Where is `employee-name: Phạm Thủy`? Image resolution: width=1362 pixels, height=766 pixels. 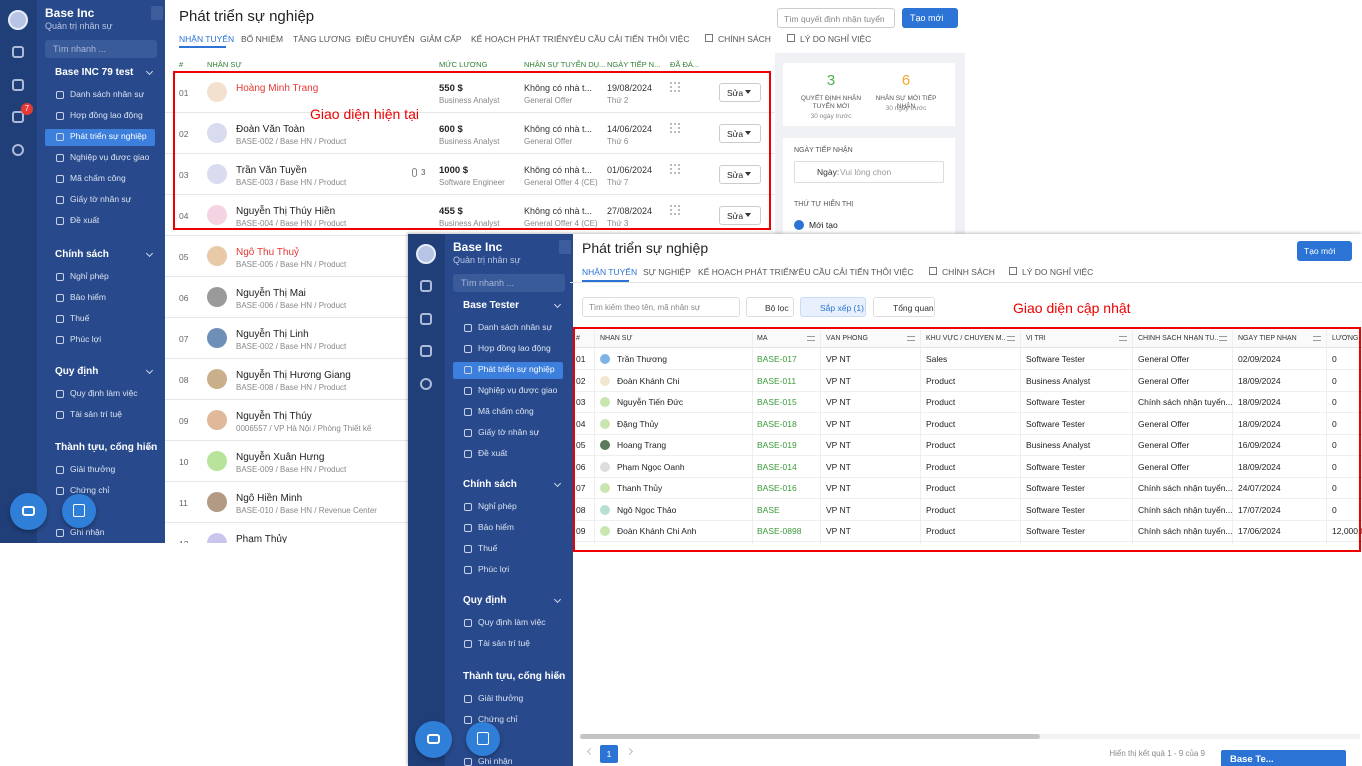
employee-name: Phạm Thủy is located at coordinates (261, 538).